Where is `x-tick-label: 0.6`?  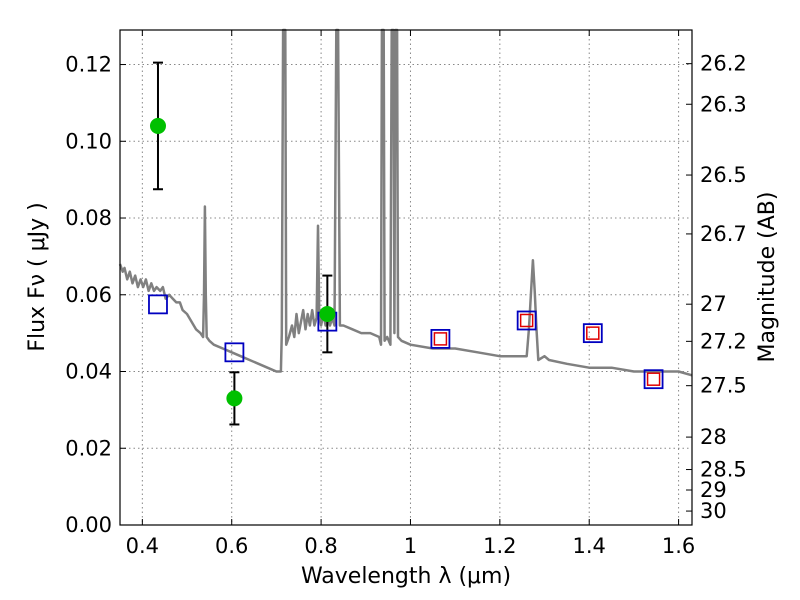 x-tick-label: 0.6 is located at coordinates (231, 546).